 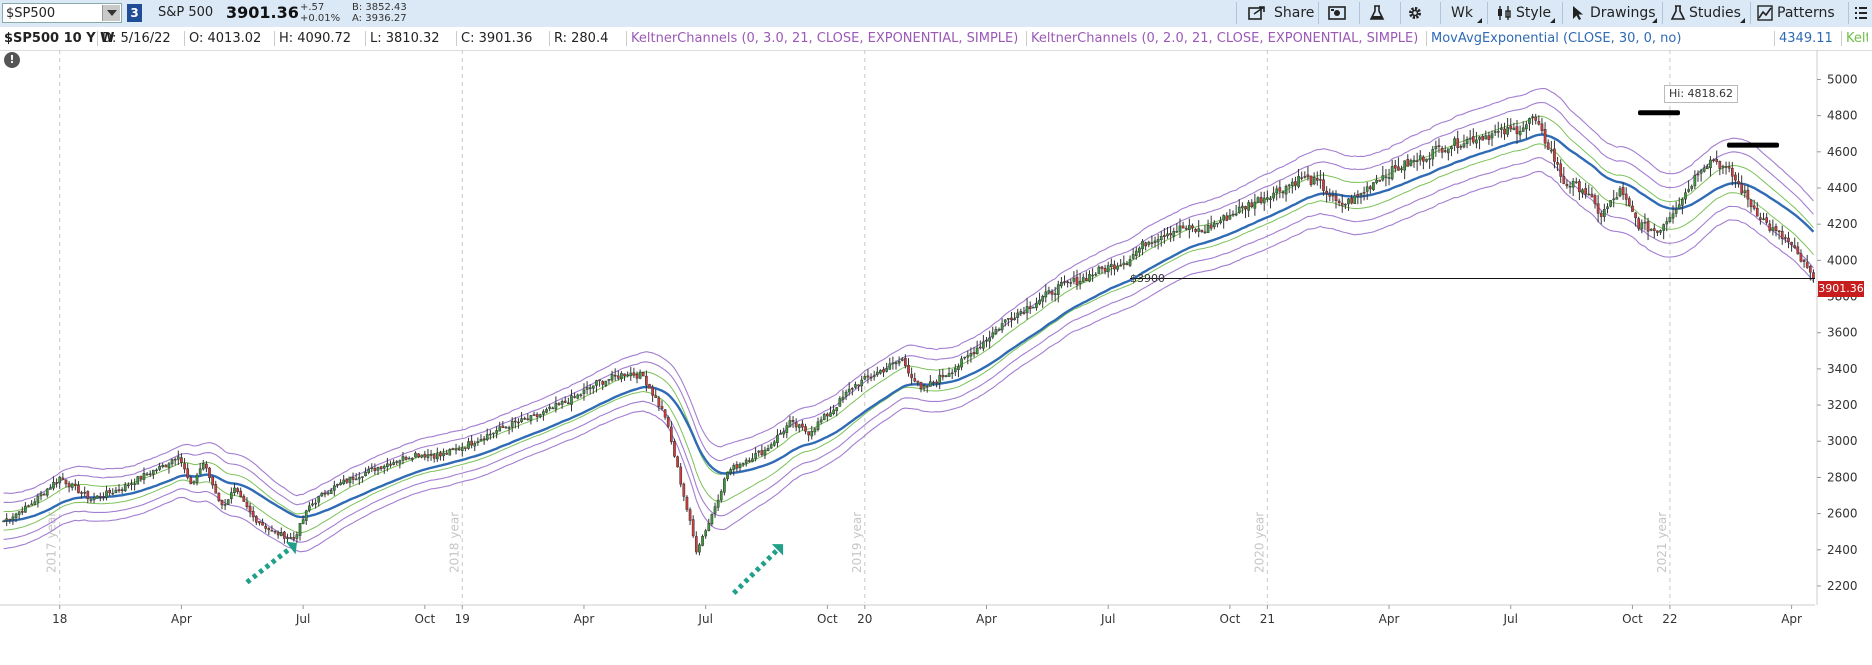 I want to click on alert-icon: !, so click(x=12, y=60).